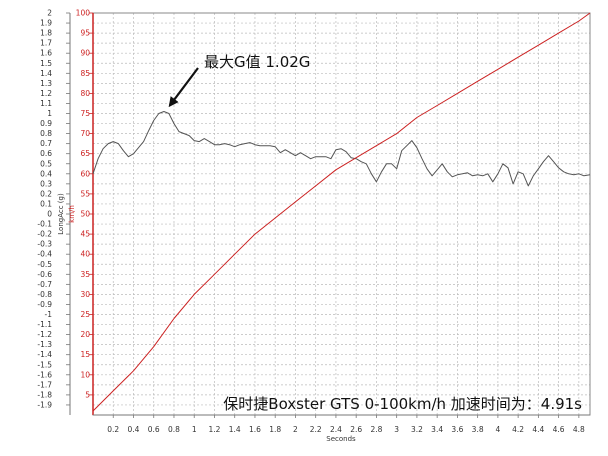 The height and width of the screenshot is (456, 608). Describe the element at coordinates (44, 384) in the screenshot. I see `g-tick-label: -1.7` at that location.